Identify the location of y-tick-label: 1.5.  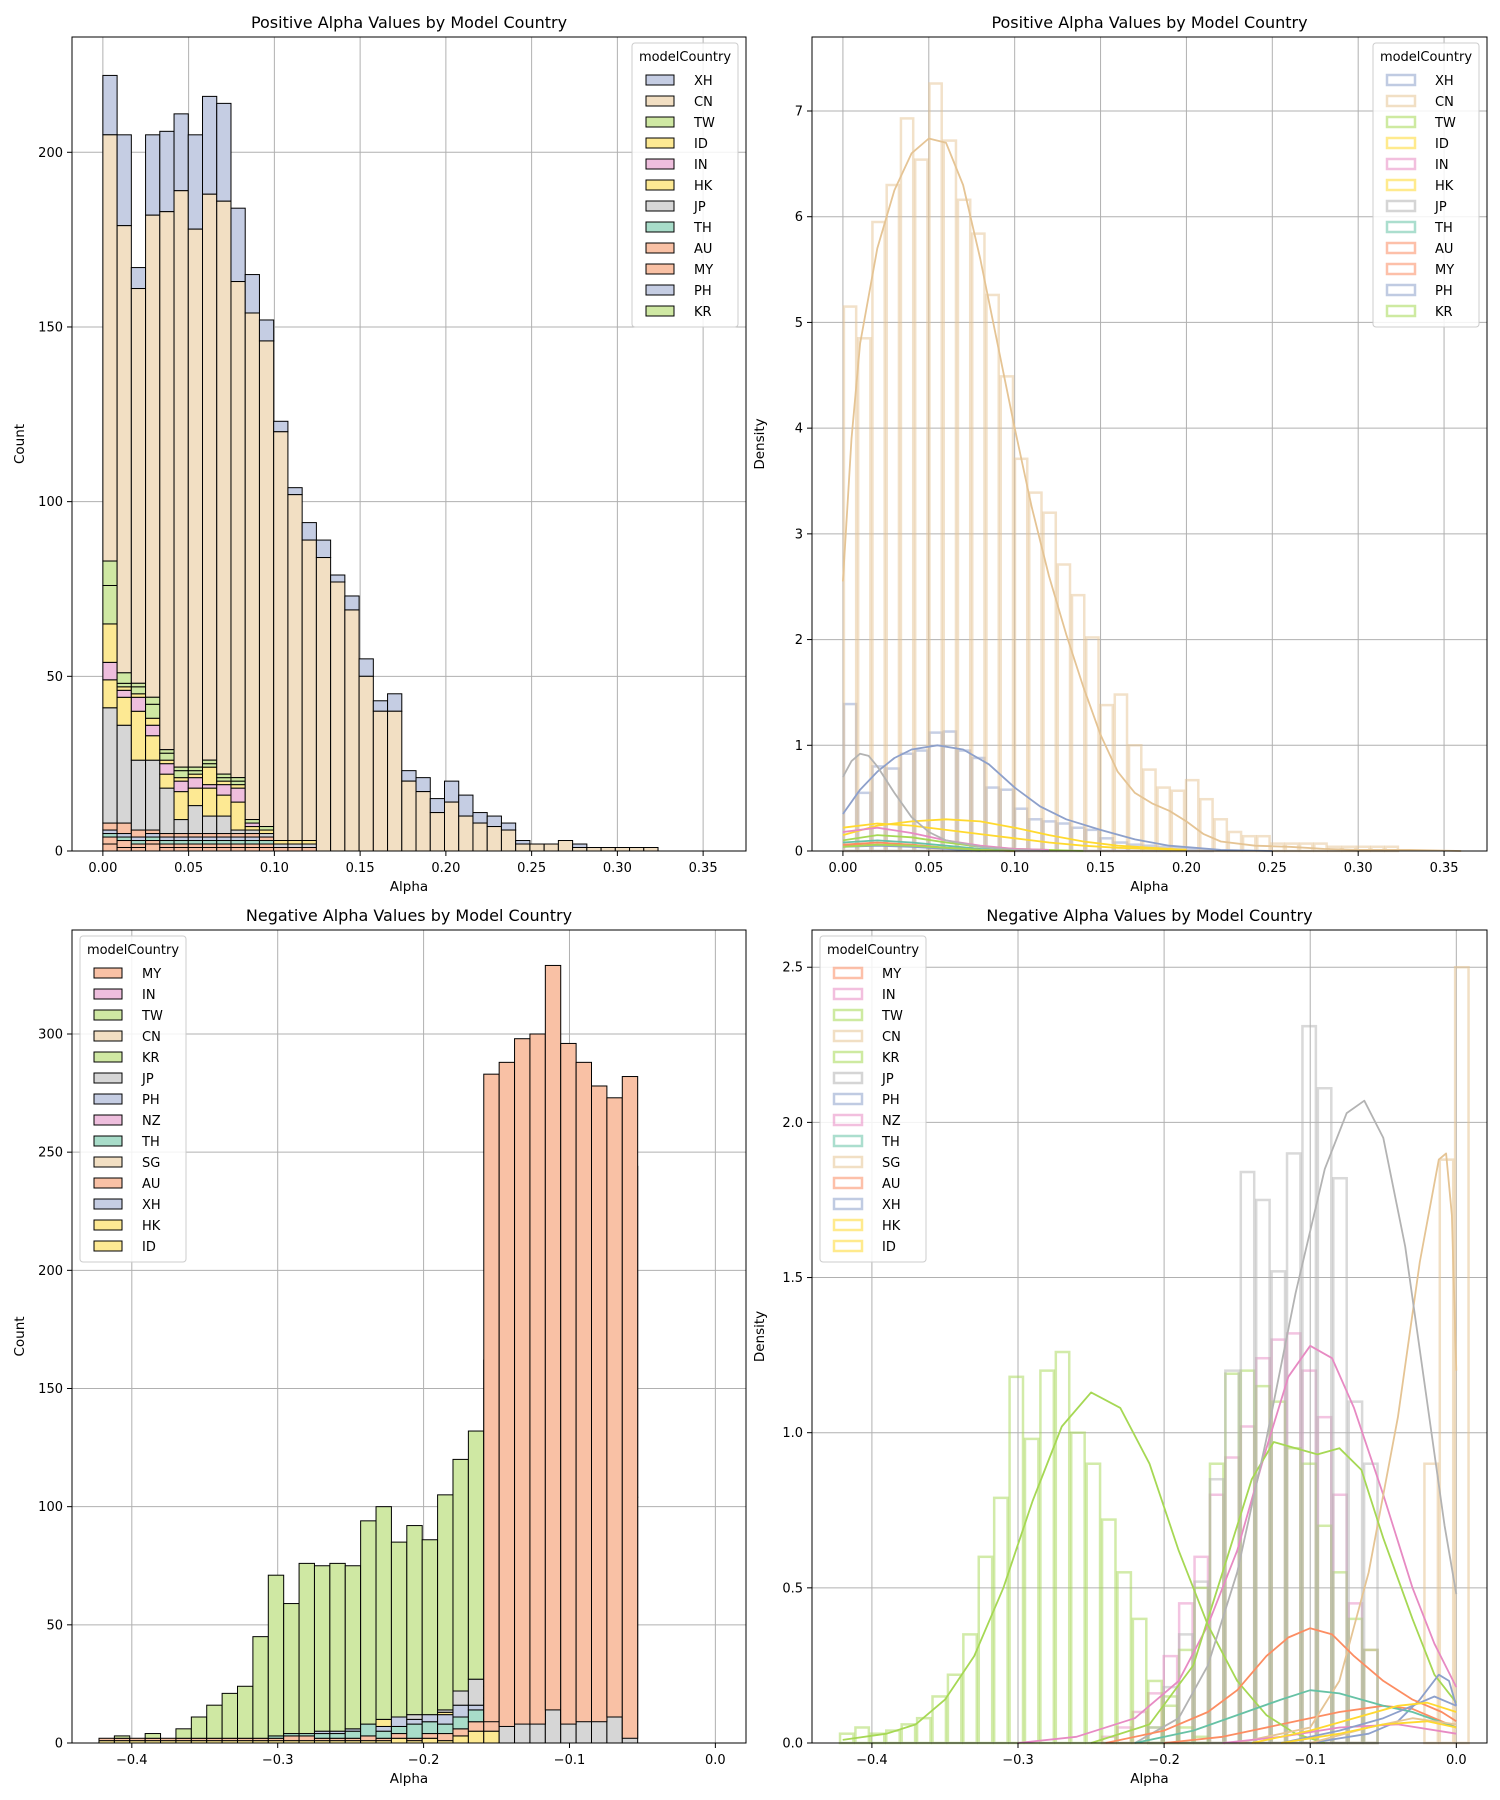
(792, 1278).